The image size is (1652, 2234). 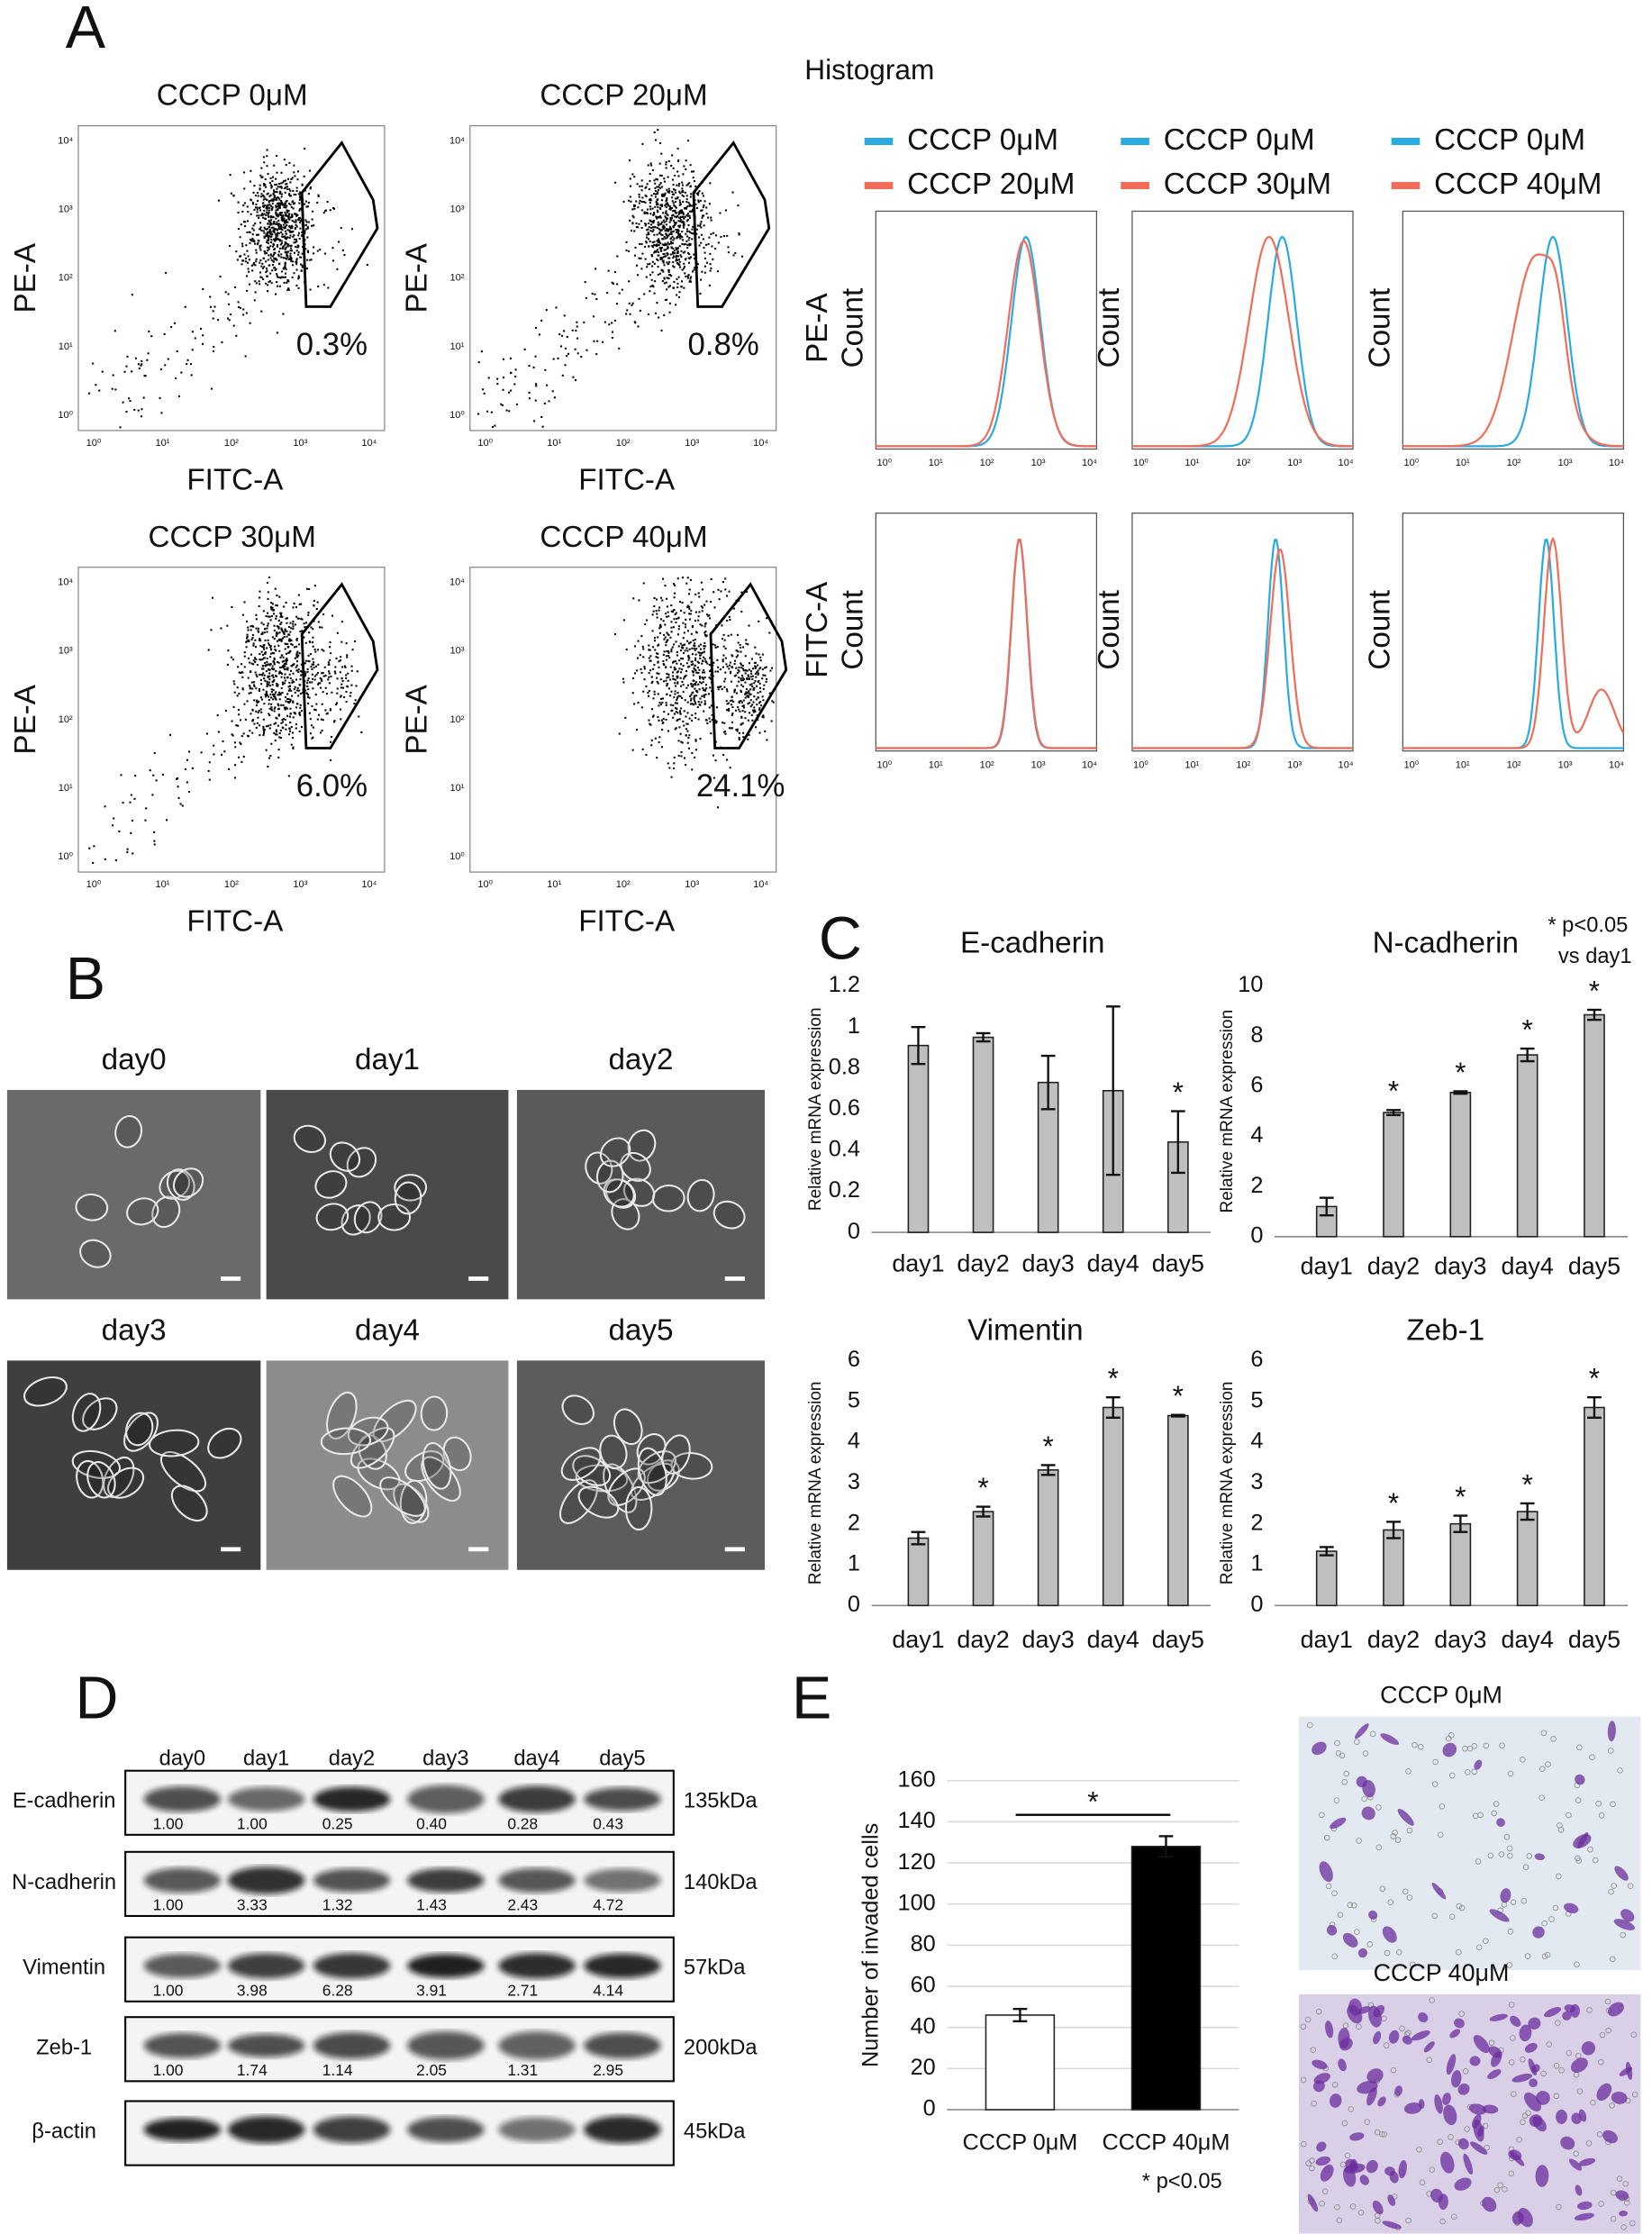 I want to click on y-tick-label: 120, so click(x=917, y=1862).